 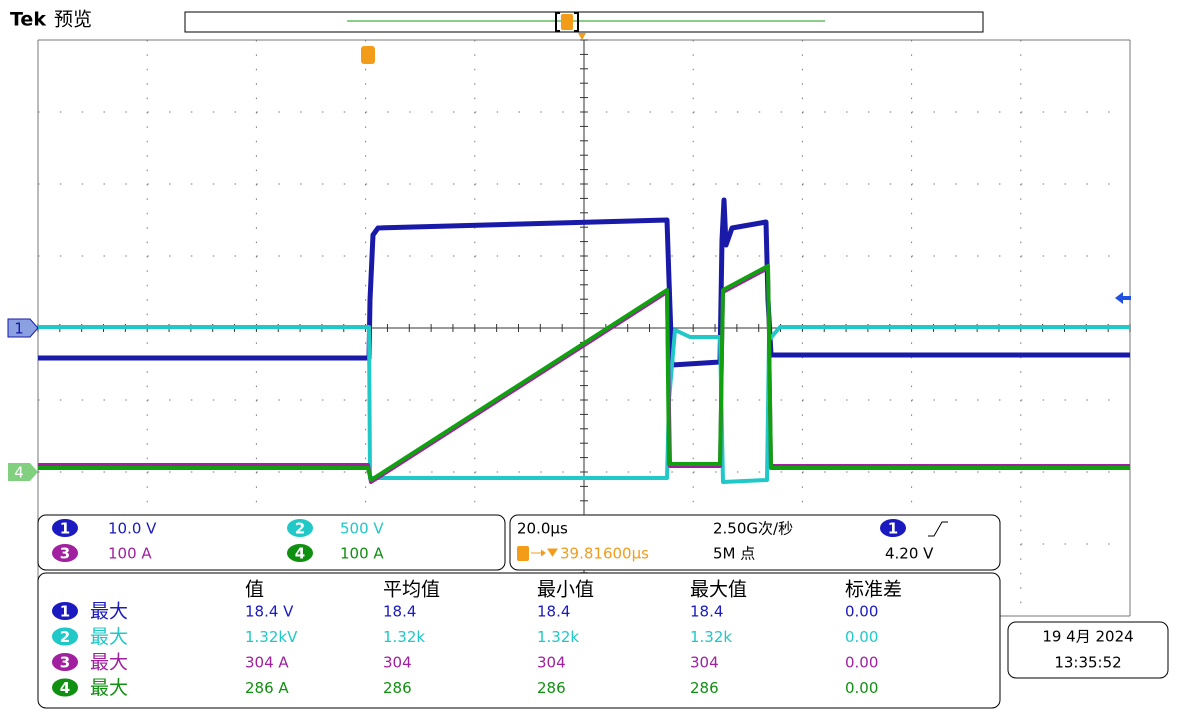 I want to click on column-header: 最大值, so click(x=718, y=590).